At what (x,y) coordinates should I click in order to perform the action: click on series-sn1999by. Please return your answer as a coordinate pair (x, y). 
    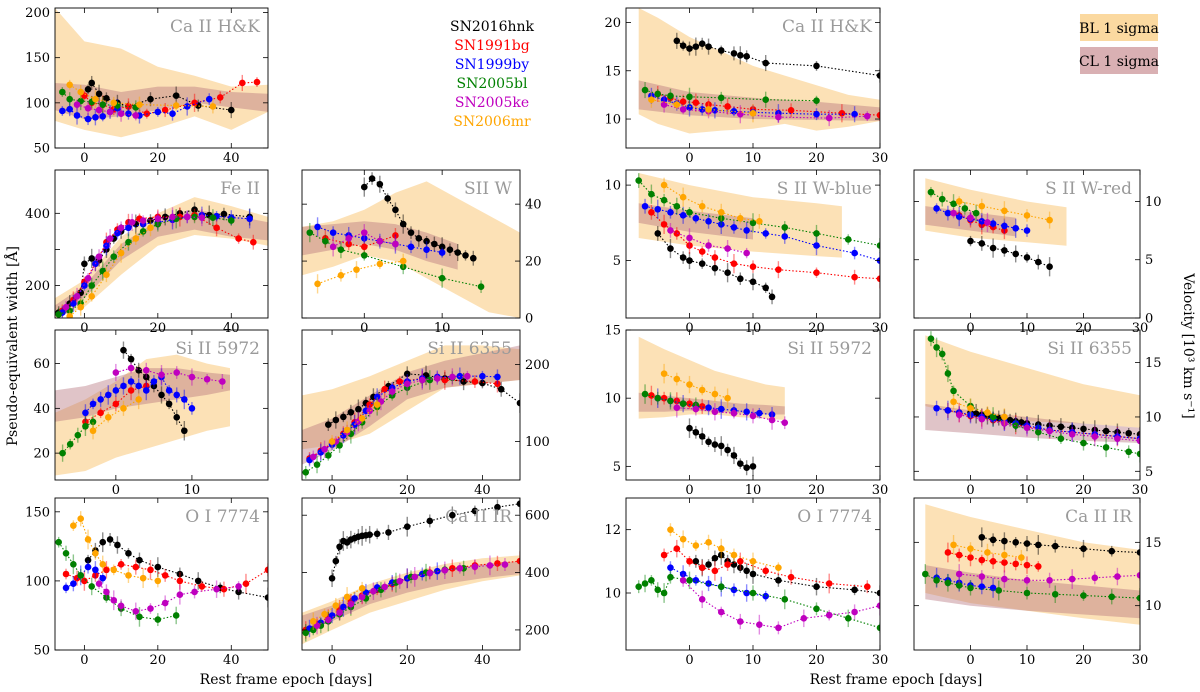
    Looking at the image, I should click on (139, 395).